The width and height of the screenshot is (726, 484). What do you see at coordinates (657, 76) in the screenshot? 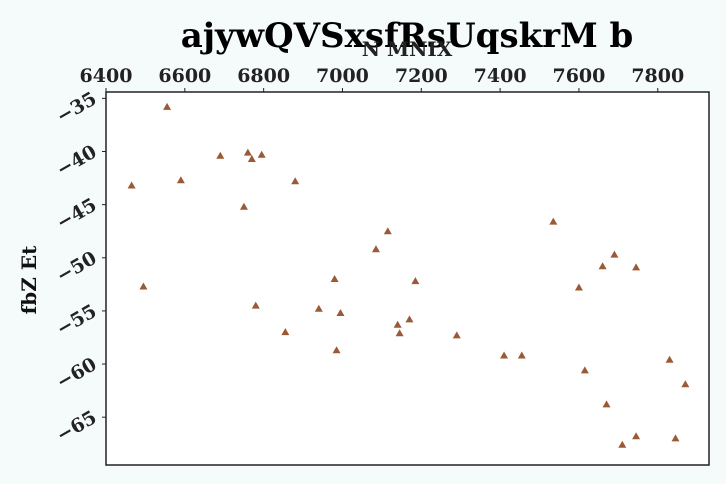
I see `x-tick-label: 7800` at bounding box center [657, 76].